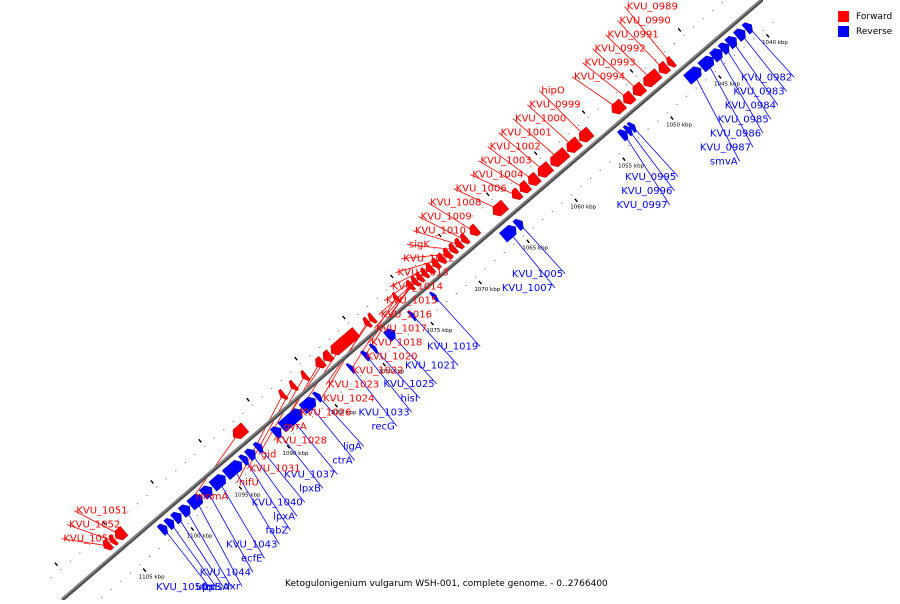 The height and width of the screenshot is (604, 900). I want to click on gene-label: KVU_0996, so click(646, 191).